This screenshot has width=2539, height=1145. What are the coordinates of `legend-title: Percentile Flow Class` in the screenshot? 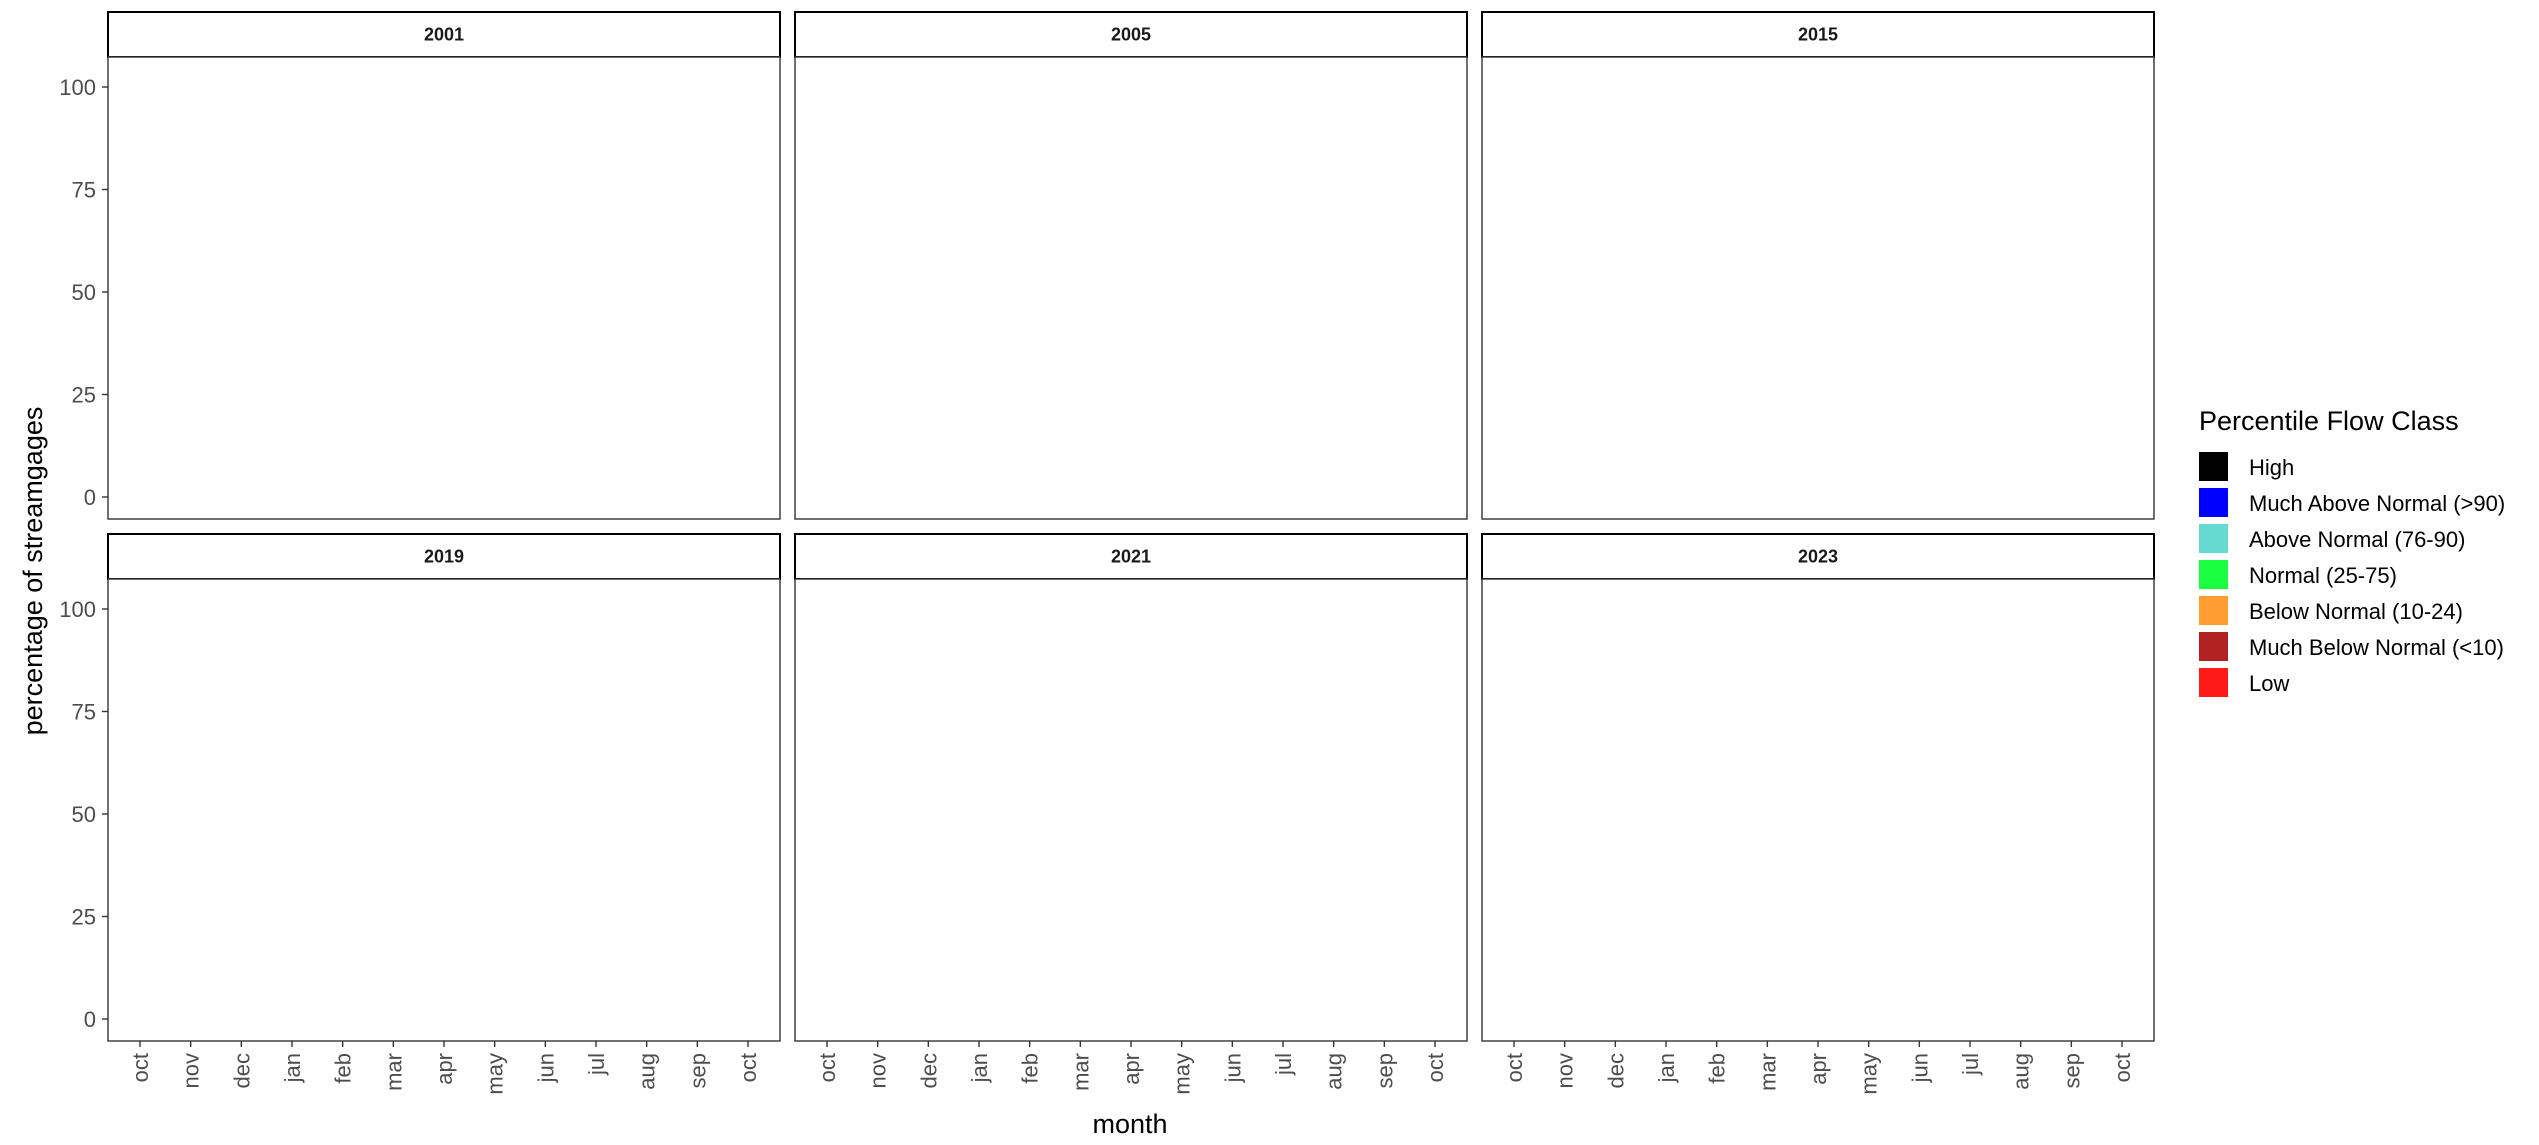 It's located at (2329, 421).